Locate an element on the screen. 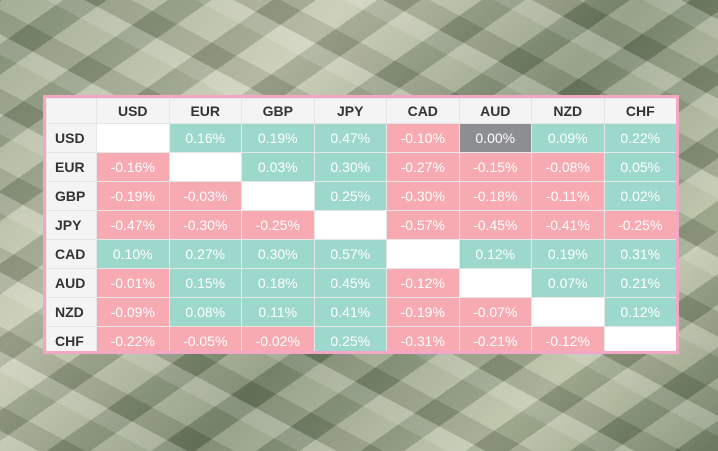 This screenshot has width=718, height=451. change-cell: 0.08% is located at coordinates (205, 312).